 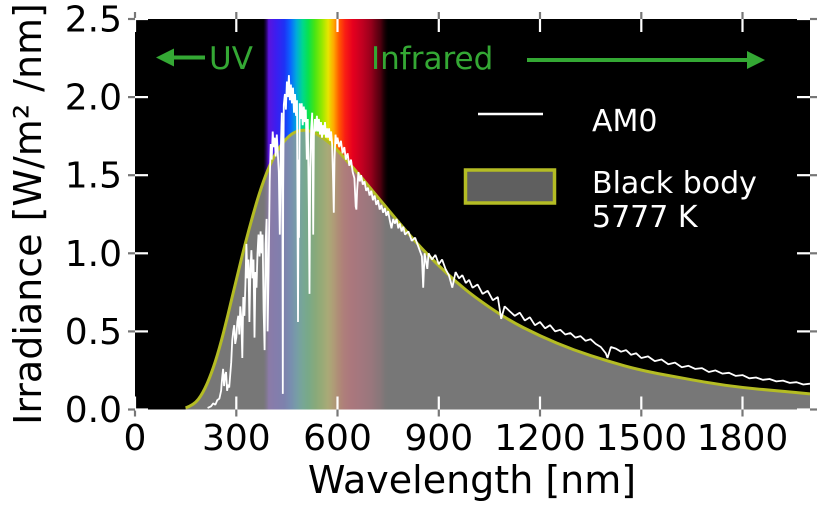 What do you see at coordinates (510, 186) in the screenshot?
I see `legend-blackbody-patch` at bounding box center [510, 186].